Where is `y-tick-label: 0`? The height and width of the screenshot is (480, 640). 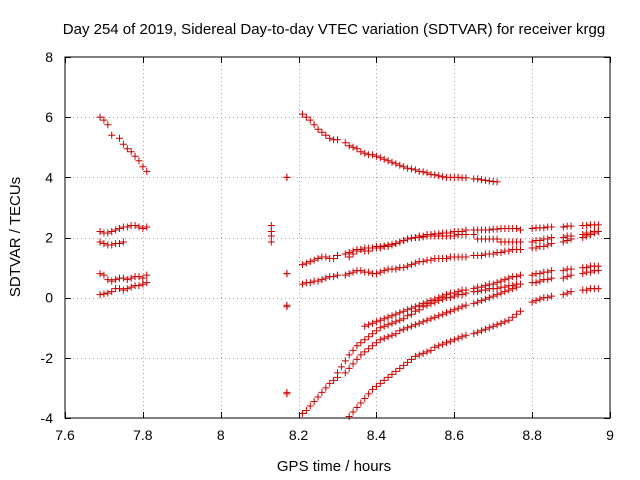 y-tick-label: 0 is located at coordinates (49, 298).